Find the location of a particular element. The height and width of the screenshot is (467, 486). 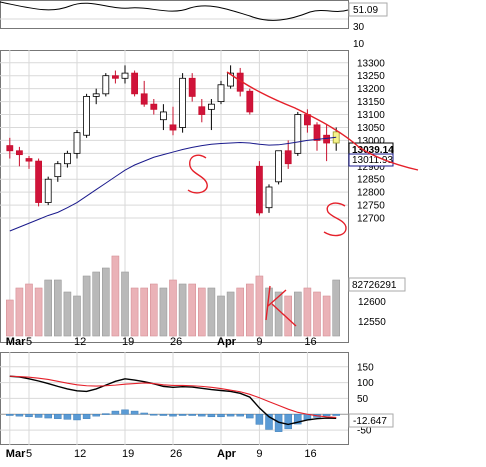

top-indicator-tick-10: 10 is located at coordinates (359, 44).